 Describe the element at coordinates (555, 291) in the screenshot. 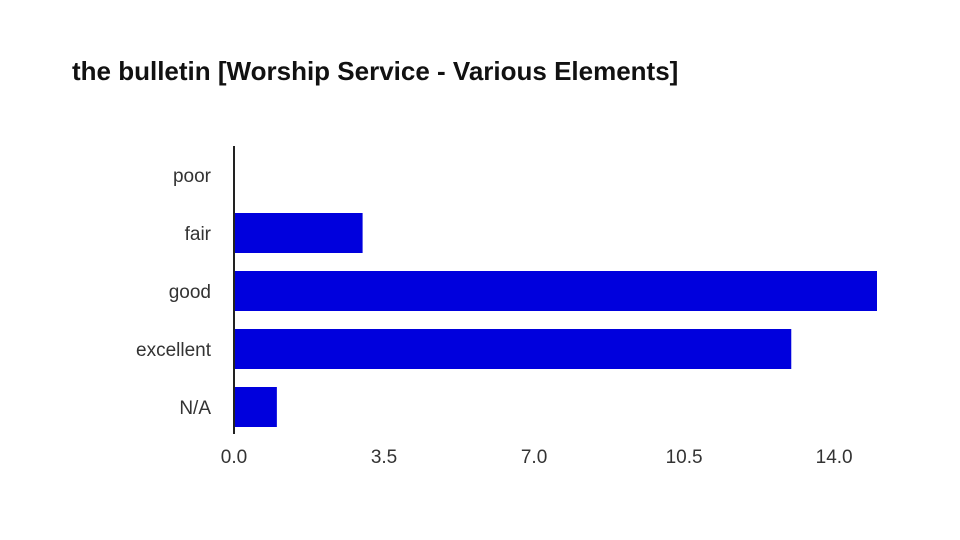

I see `bar-good` at that location.